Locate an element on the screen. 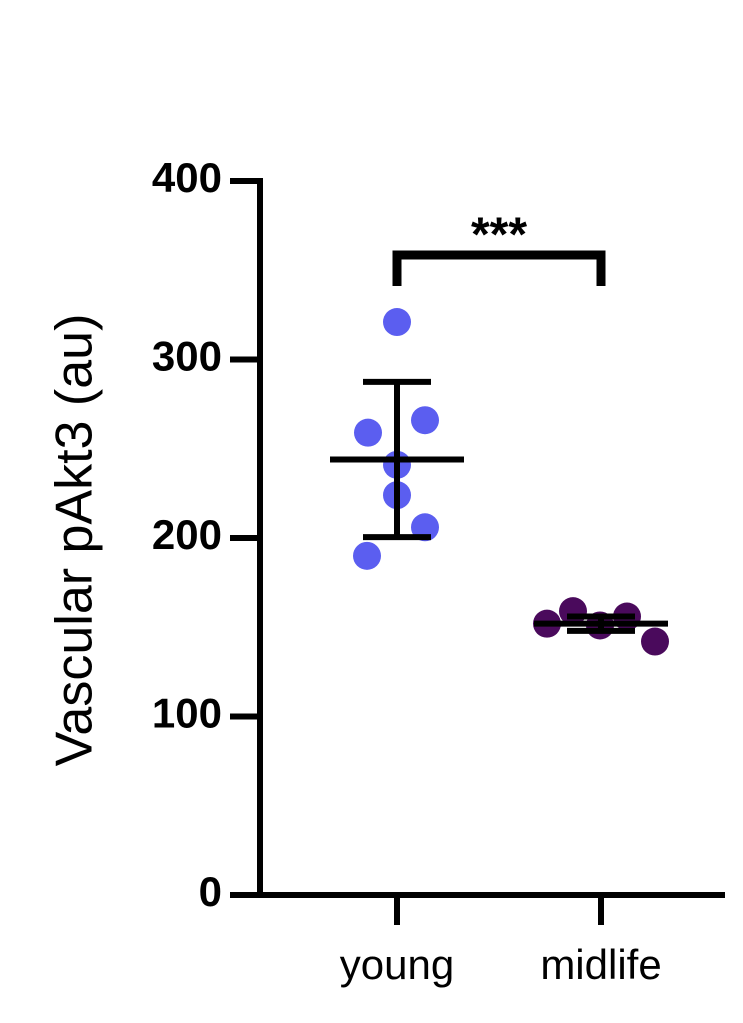 This screenshot has width=743, height=1023. y-tick-label: 100 is located at coordinates (187, 713).